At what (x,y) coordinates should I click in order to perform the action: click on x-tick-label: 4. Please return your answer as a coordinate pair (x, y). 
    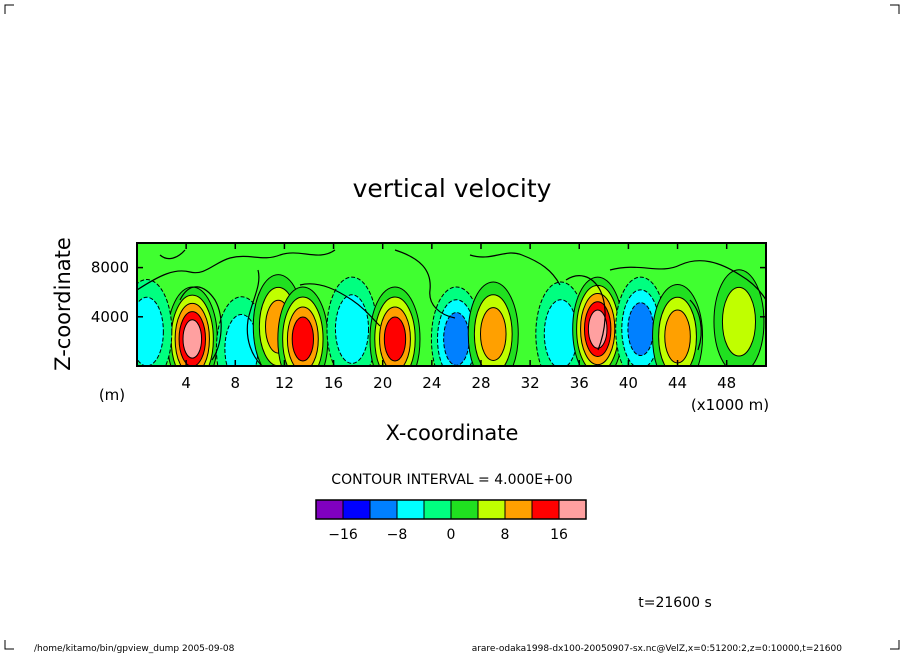
    Looking at the image, I should click on (186, 383).